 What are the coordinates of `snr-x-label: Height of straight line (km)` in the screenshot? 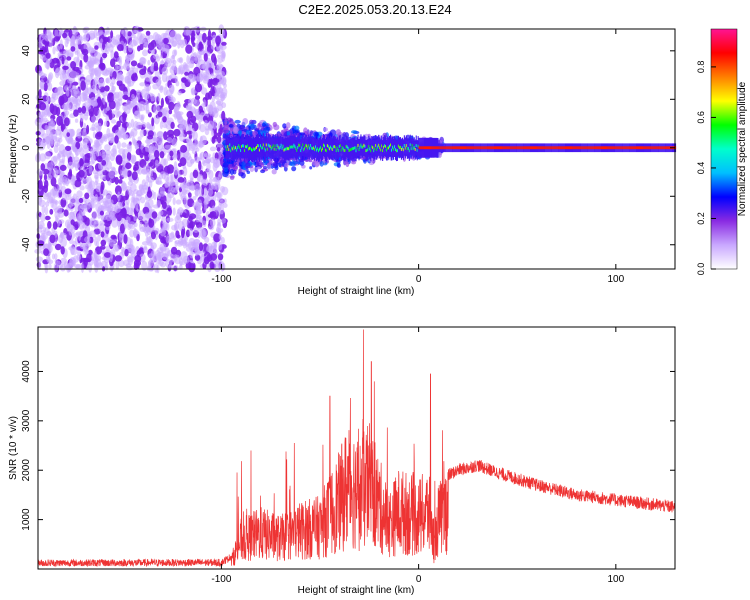 It's located at (356, 590).